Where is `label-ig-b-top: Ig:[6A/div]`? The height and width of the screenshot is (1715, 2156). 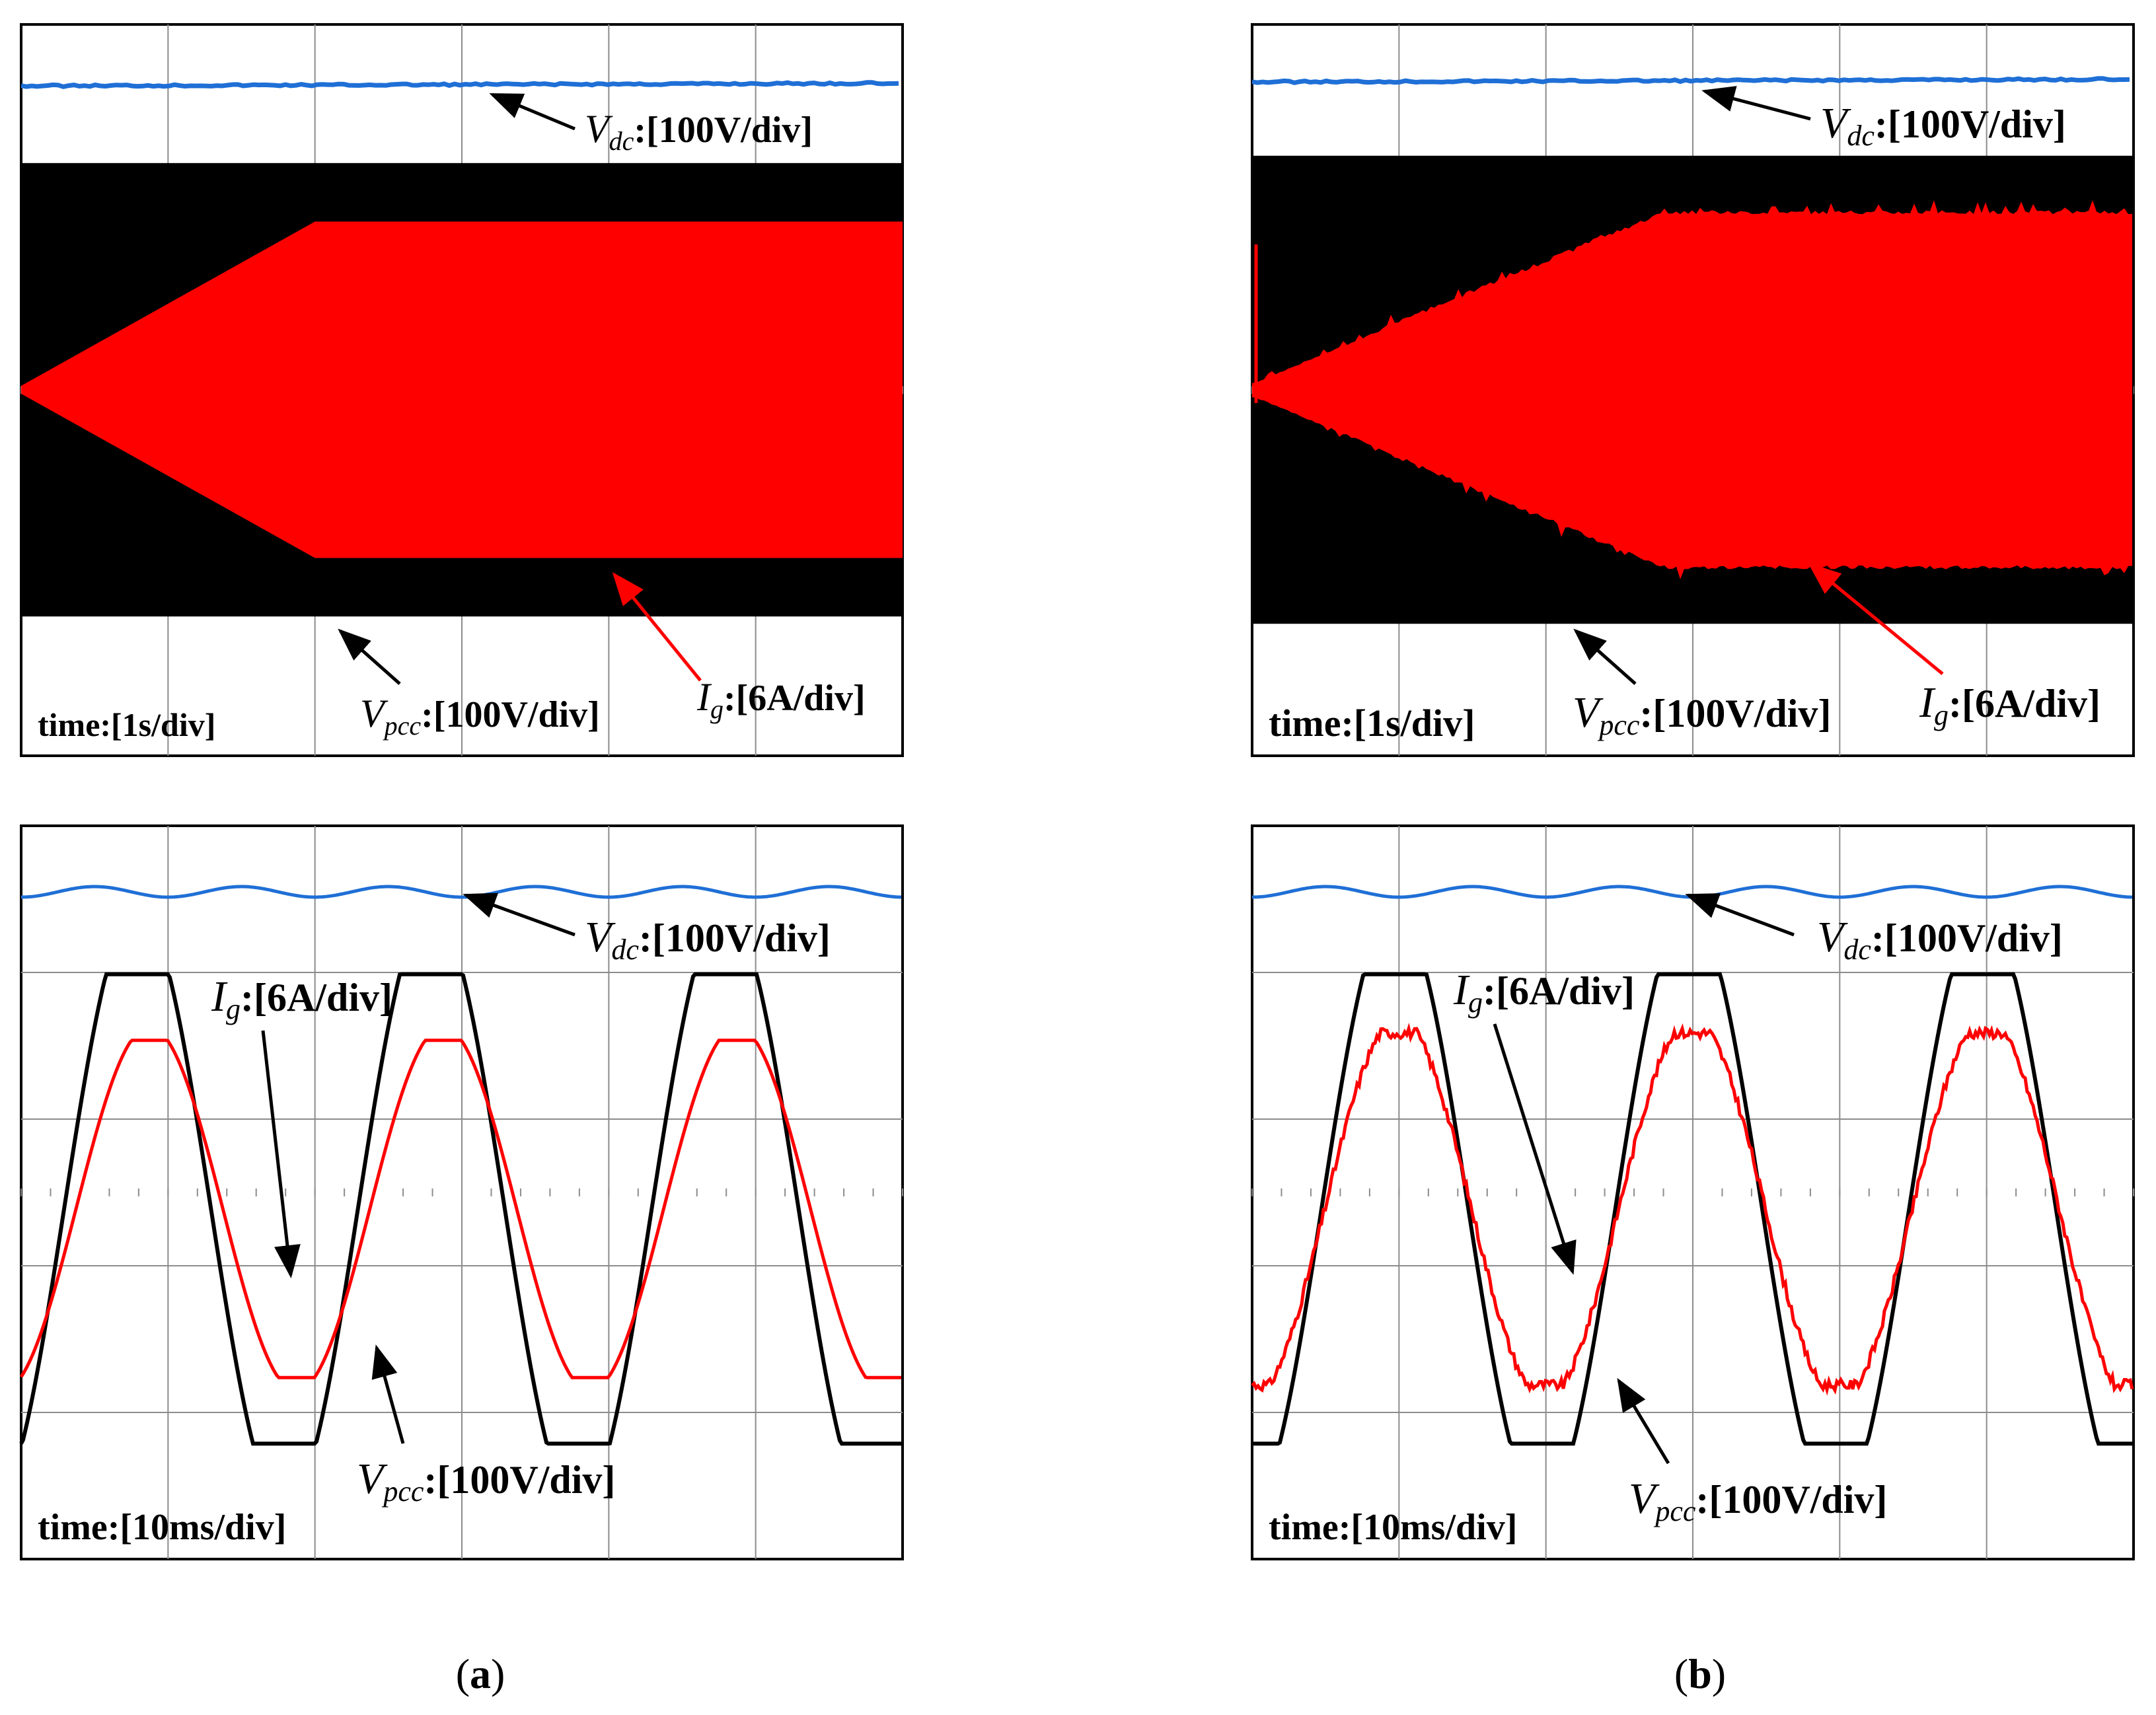 label-ig-b-top: Ig:[6A/div] is located at coordinates (2009, 704).